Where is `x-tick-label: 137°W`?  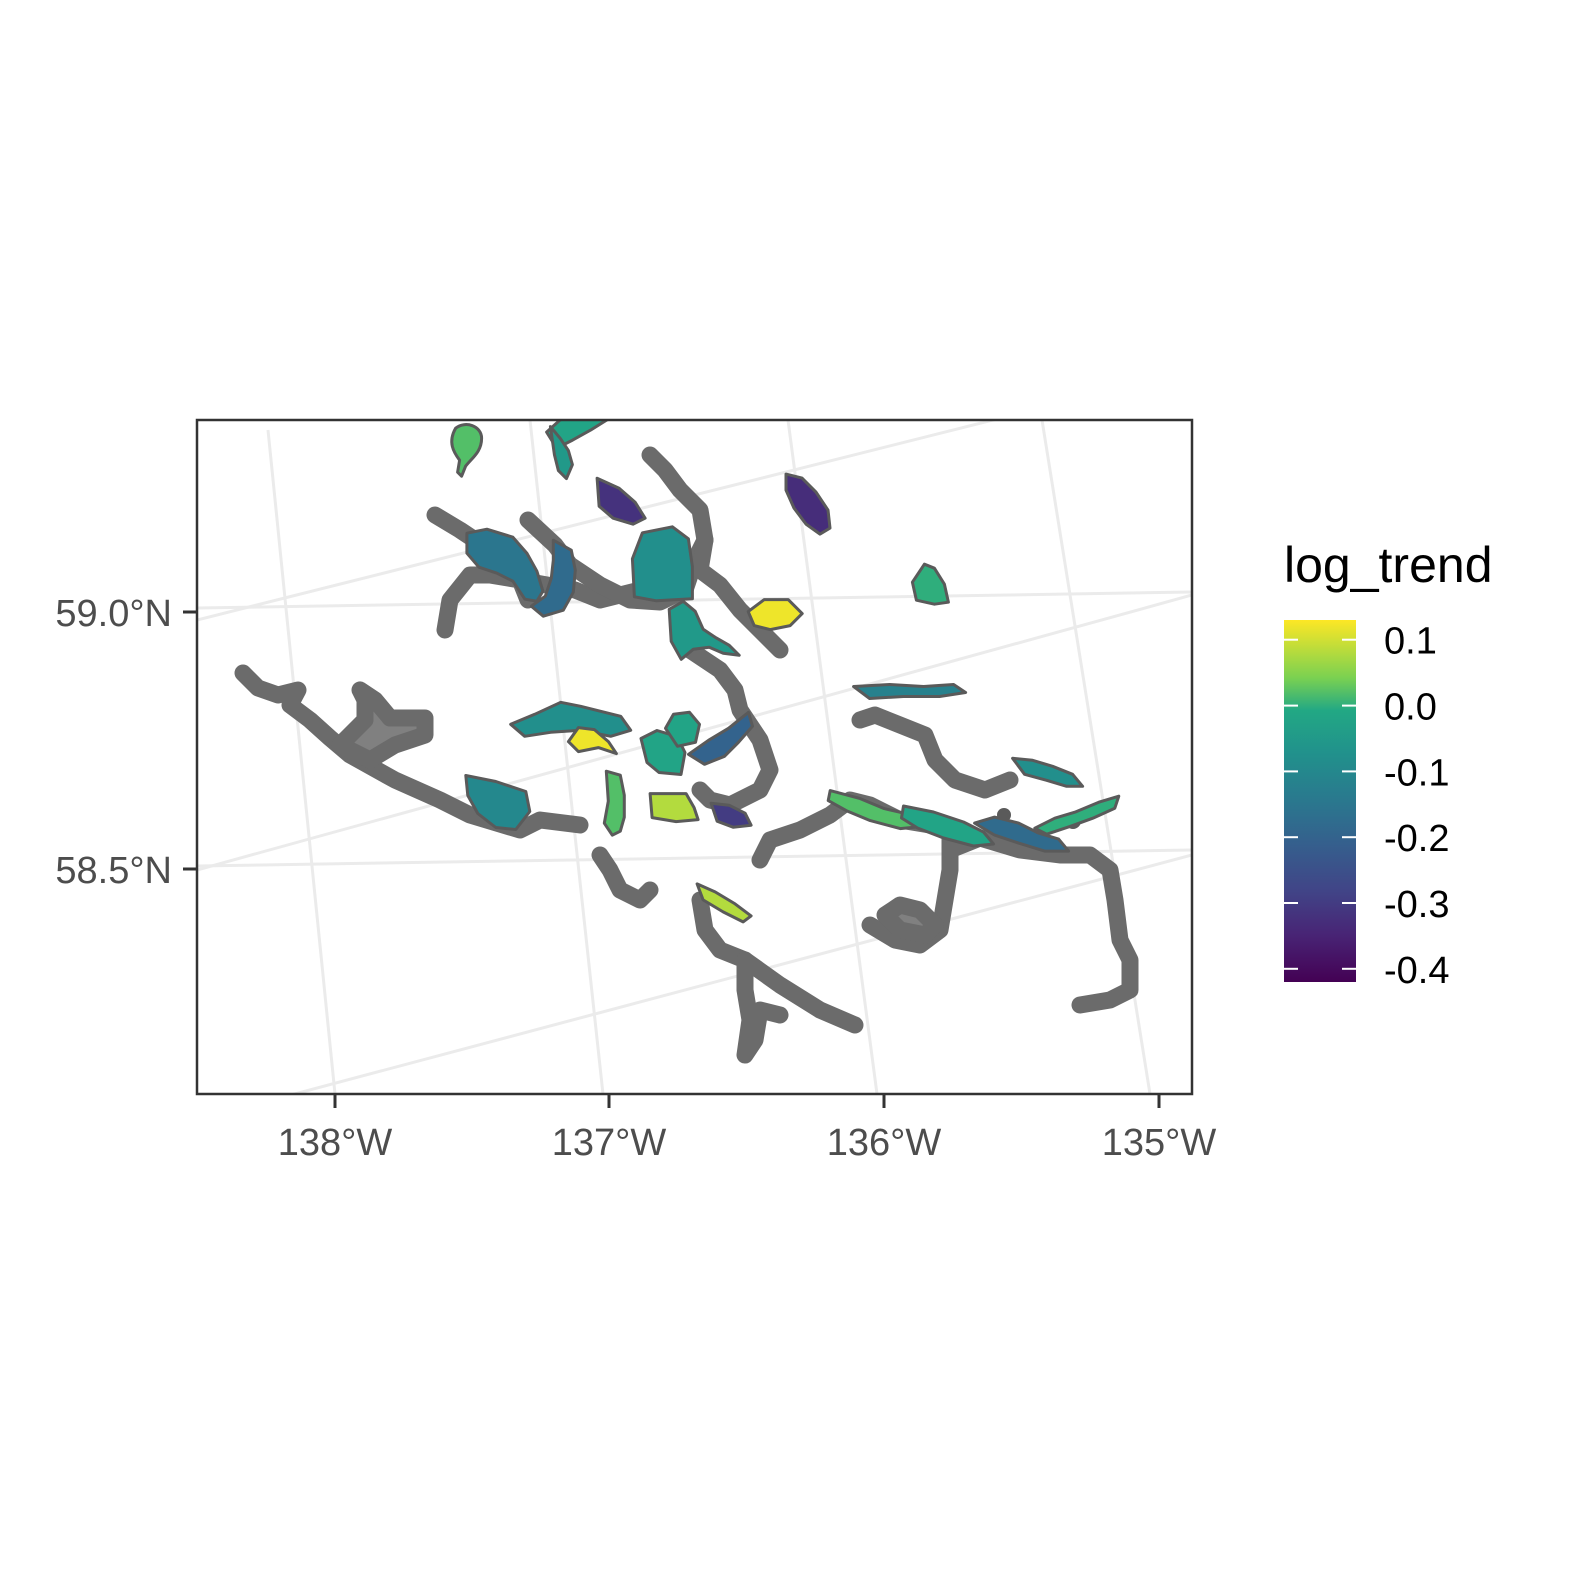 x-tick-label: 137°W is located at coordinates (609, 1143).